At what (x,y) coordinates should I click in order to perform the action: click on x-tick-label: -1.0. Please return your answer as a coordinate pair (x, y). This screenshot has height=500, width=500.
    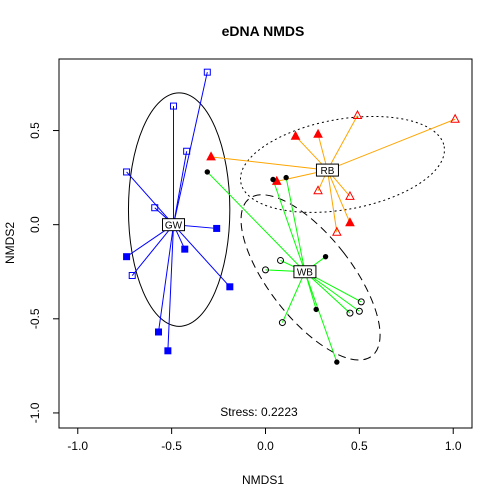
    Looking at the image, I should click on (77, 446).